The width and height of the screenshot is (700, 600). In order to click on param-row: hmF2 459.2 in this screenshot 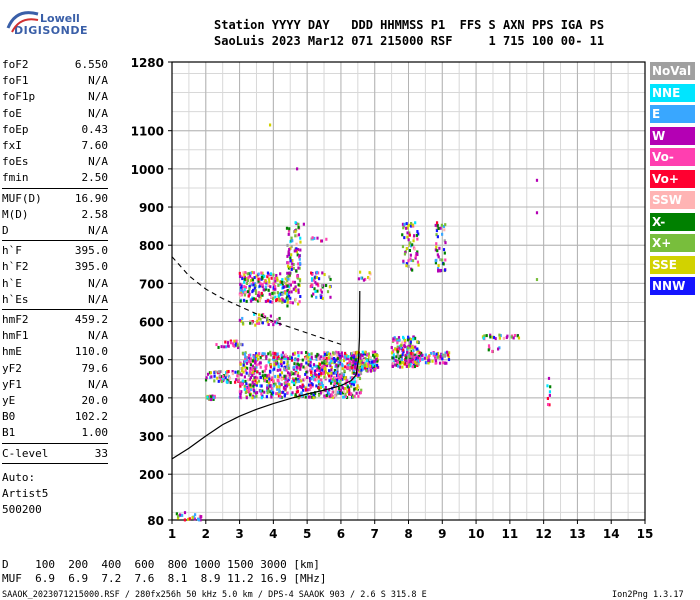, I will do `click(55, 320)`.